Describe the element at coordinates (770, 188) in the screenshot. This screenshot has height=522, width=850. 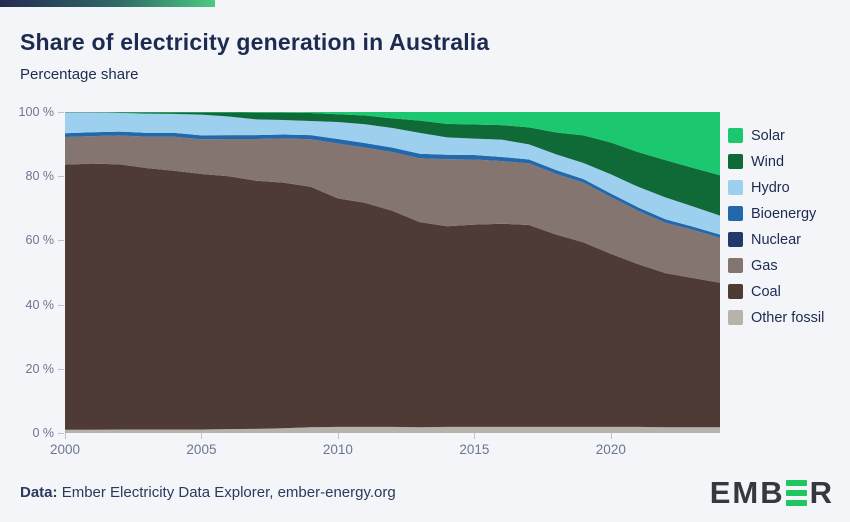
I see `legend-label: Hydro` at that location.